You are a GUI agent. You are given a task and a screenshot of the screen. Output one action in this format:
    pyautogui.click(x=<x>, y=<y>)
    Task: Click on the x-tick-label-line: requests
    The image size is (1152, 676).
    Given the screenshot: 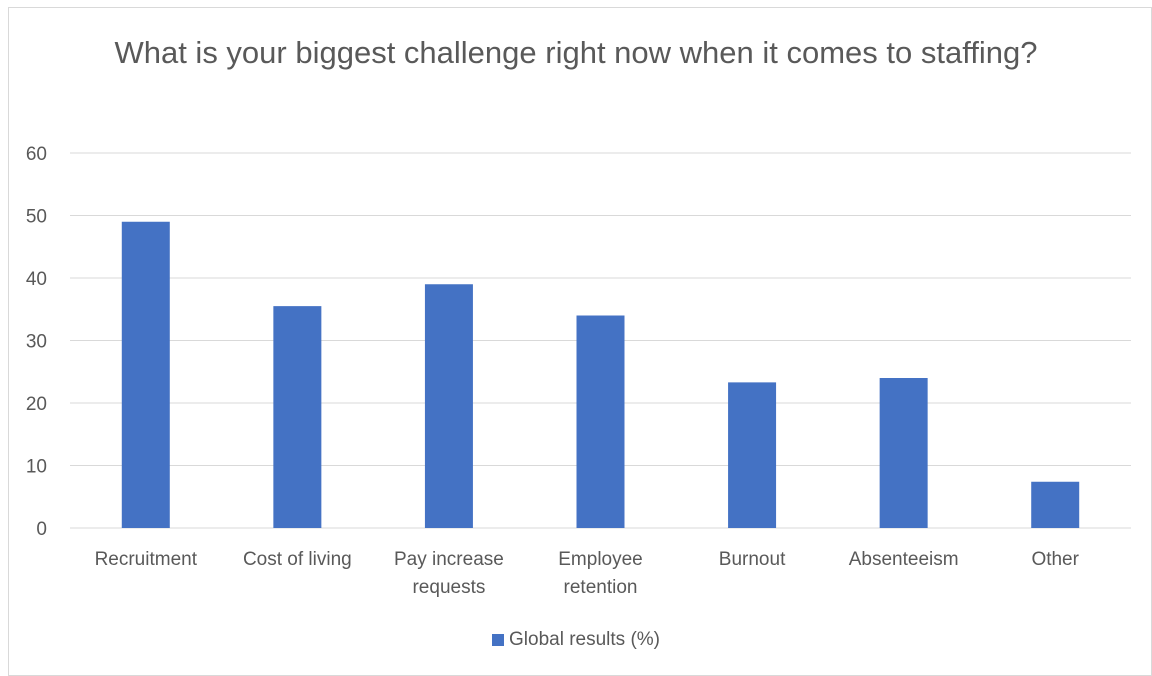 What is the action you would take?
    pyautogui.click(x=448, y=587)
    